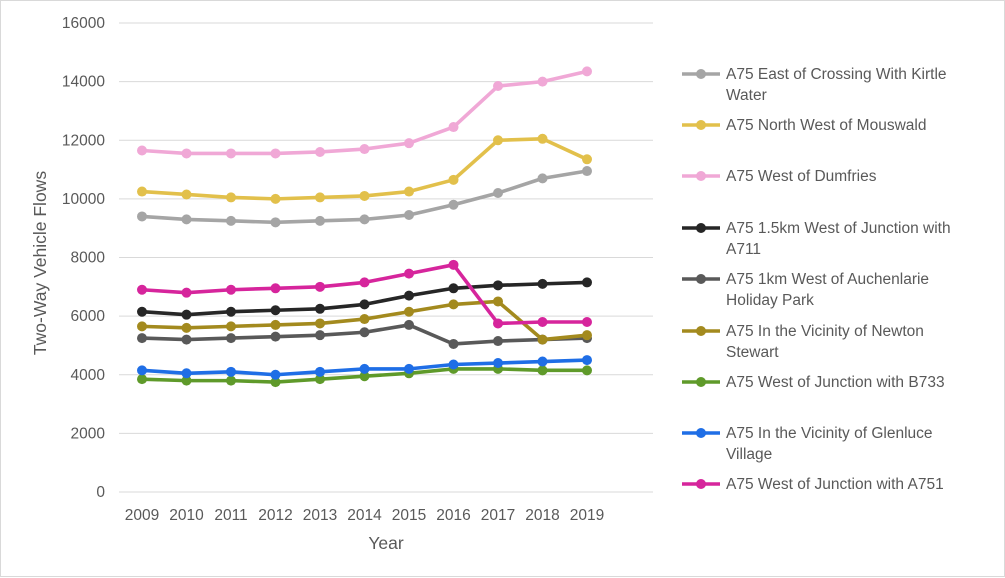 Image resolution: width=1005 pixels, height=578 pixels. I want to click on legend-label: A75 East of Crossing With Kirtle, so click(836, 74).